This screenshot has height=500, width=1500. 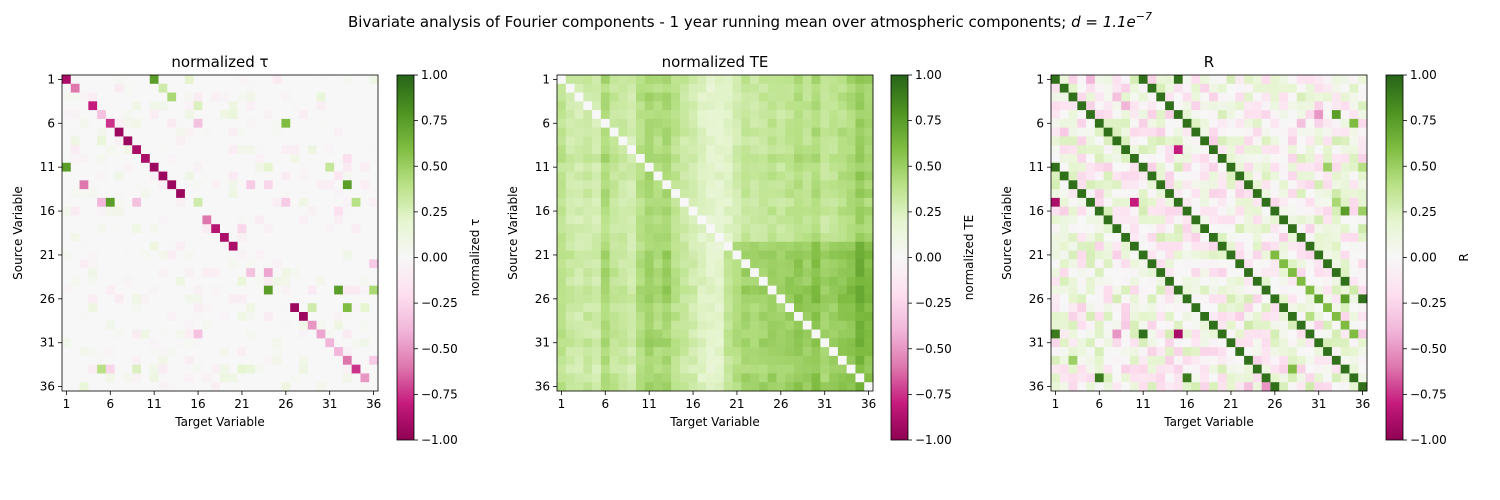 I want to click on x-tick-label: 31, so click(x=824, y=404).